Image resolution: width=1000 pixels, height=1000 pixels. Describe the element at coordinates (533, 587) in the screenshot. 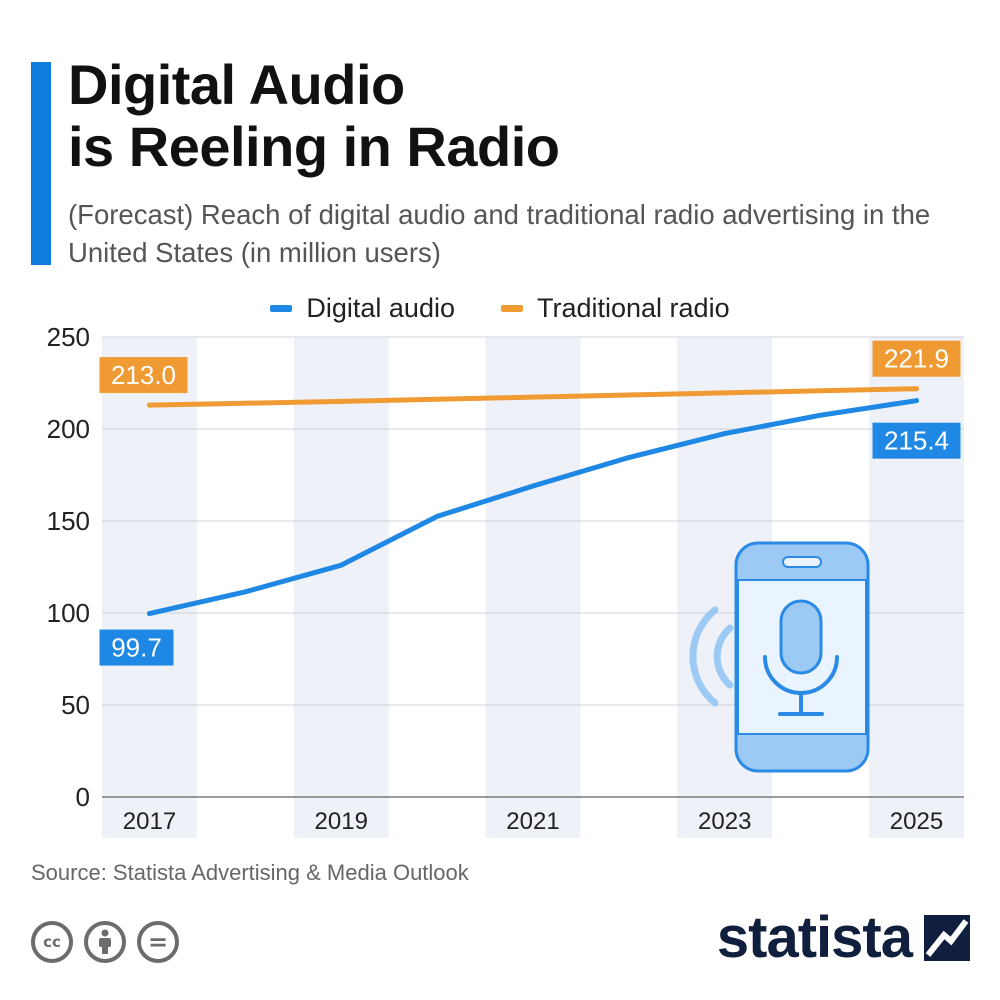

I see `year-band-2021` at that location.